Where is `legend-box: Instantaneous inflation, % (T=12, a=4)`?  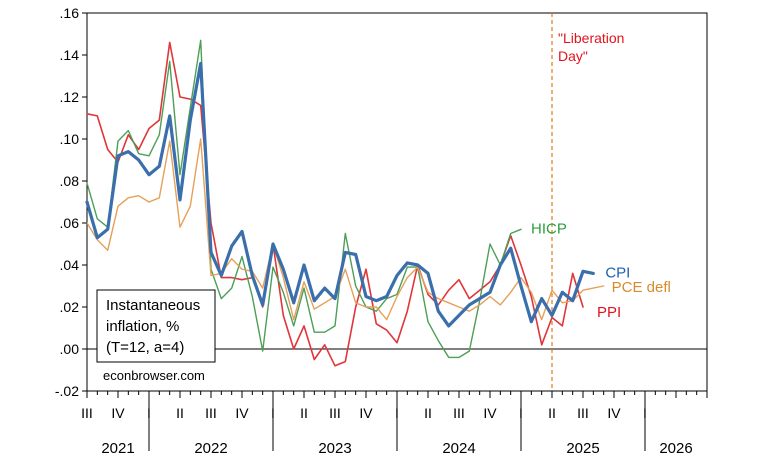 legend-box: Instantaneous inflation, % (T=12, a=4) is located at coordinates (156, 326).